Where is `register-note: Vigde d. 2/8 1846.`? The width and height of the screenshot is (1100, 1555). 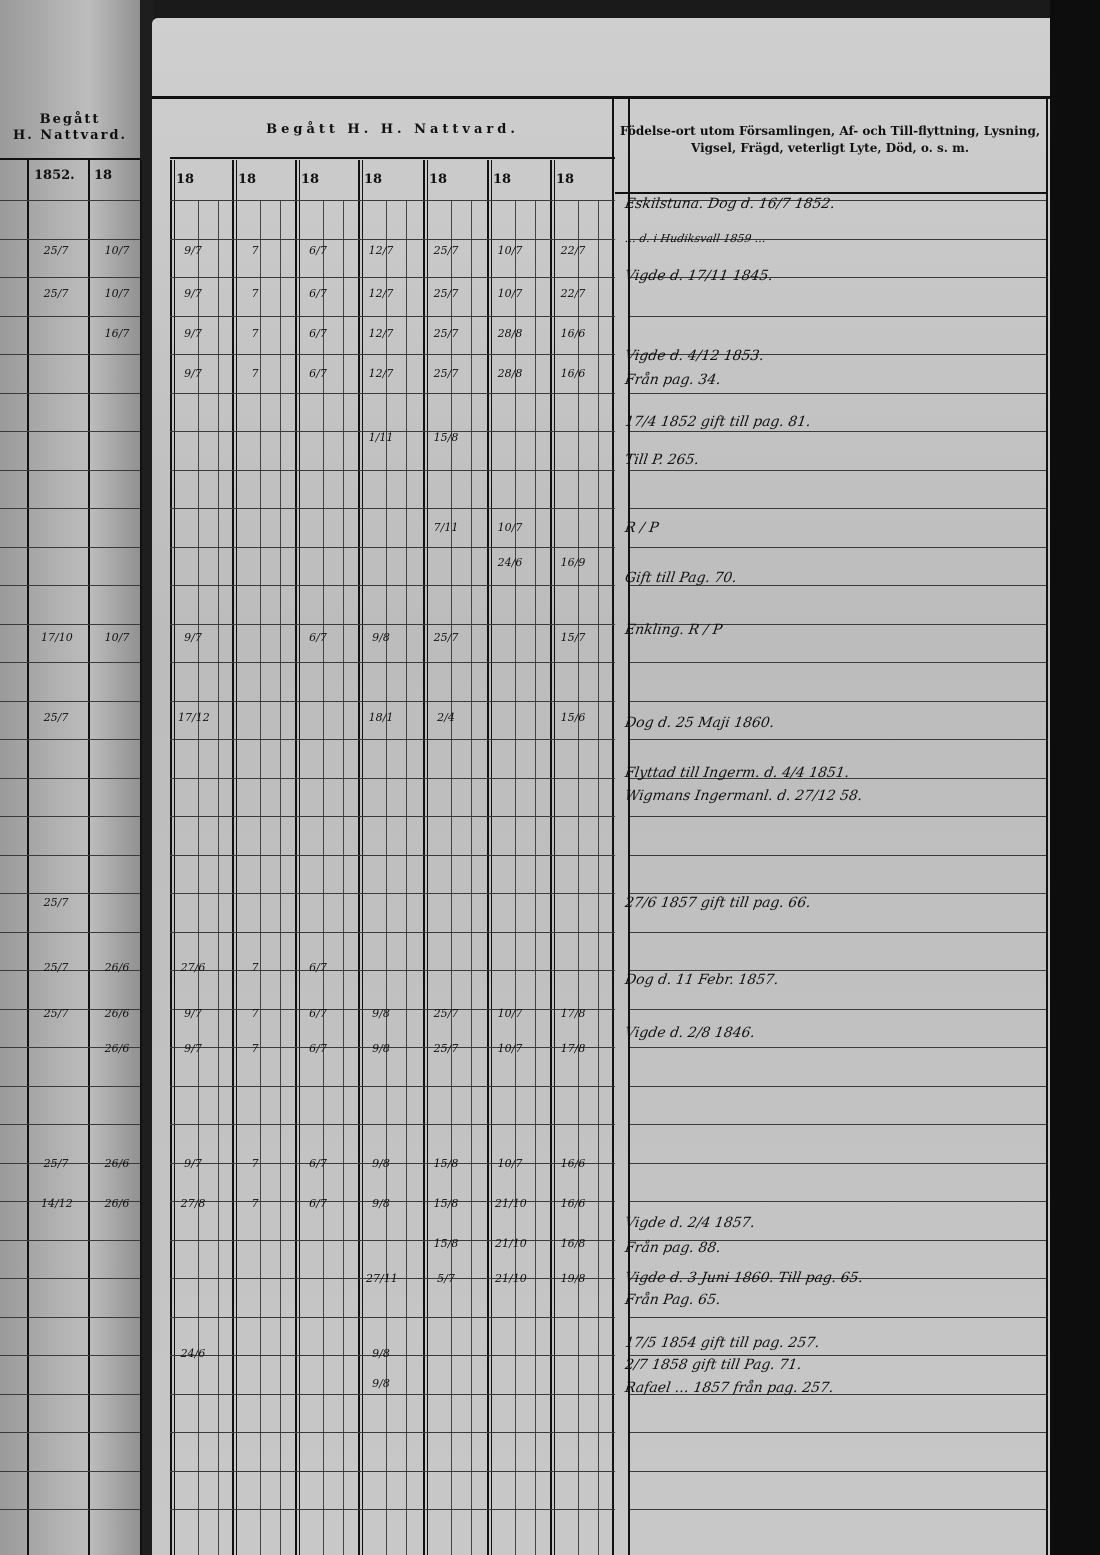 register-note: Vigde d. 2/8 1846. is located at coordinates (690, 1033).